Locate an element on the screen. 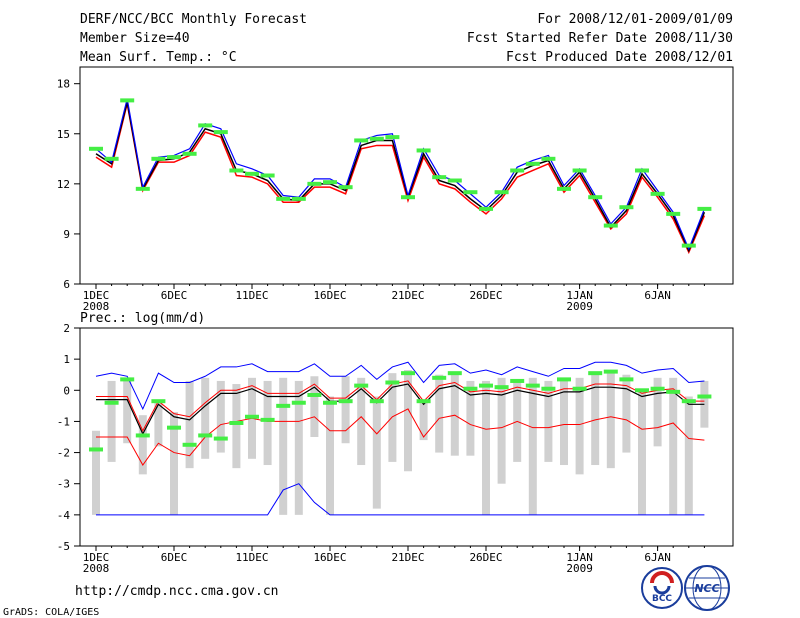 The image size is (800, 618). precip-ytick-label: -5 is located at coordinates (63, 546).